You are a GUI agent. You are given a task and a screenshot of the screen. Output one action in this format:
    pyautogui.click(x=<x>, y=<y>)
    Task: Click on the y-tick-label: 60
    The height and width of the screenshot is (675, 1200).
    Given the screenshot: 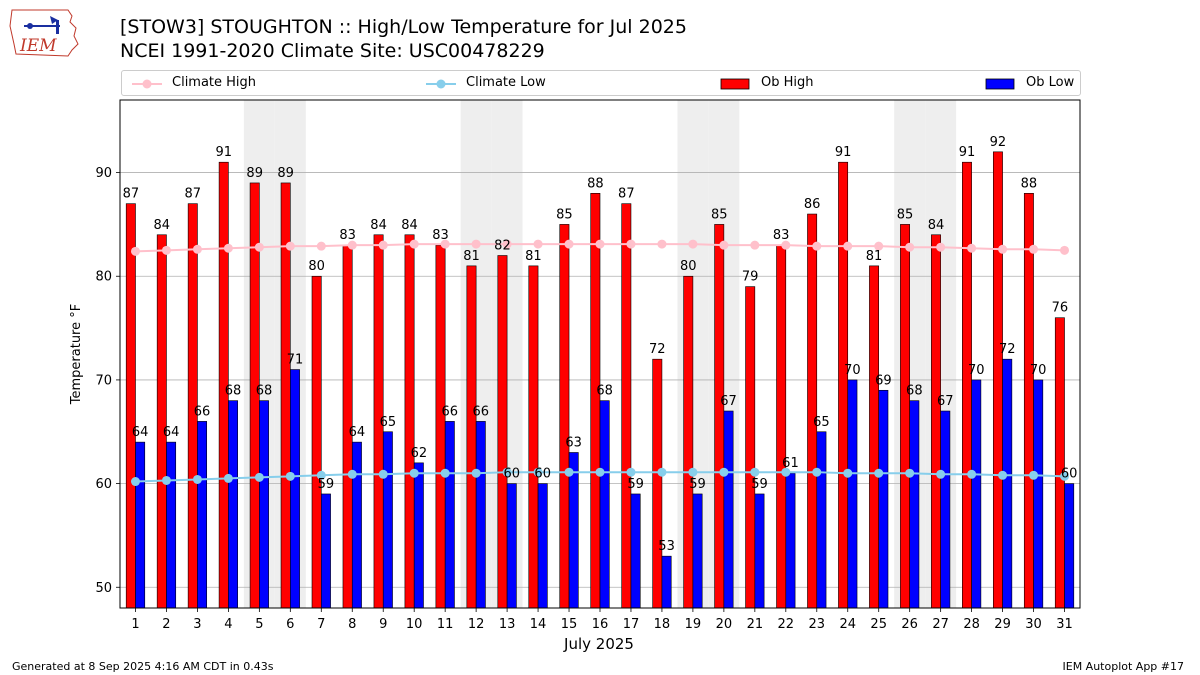 What is the action you would take?
    pyautogui.click(x=103, y=484)
    